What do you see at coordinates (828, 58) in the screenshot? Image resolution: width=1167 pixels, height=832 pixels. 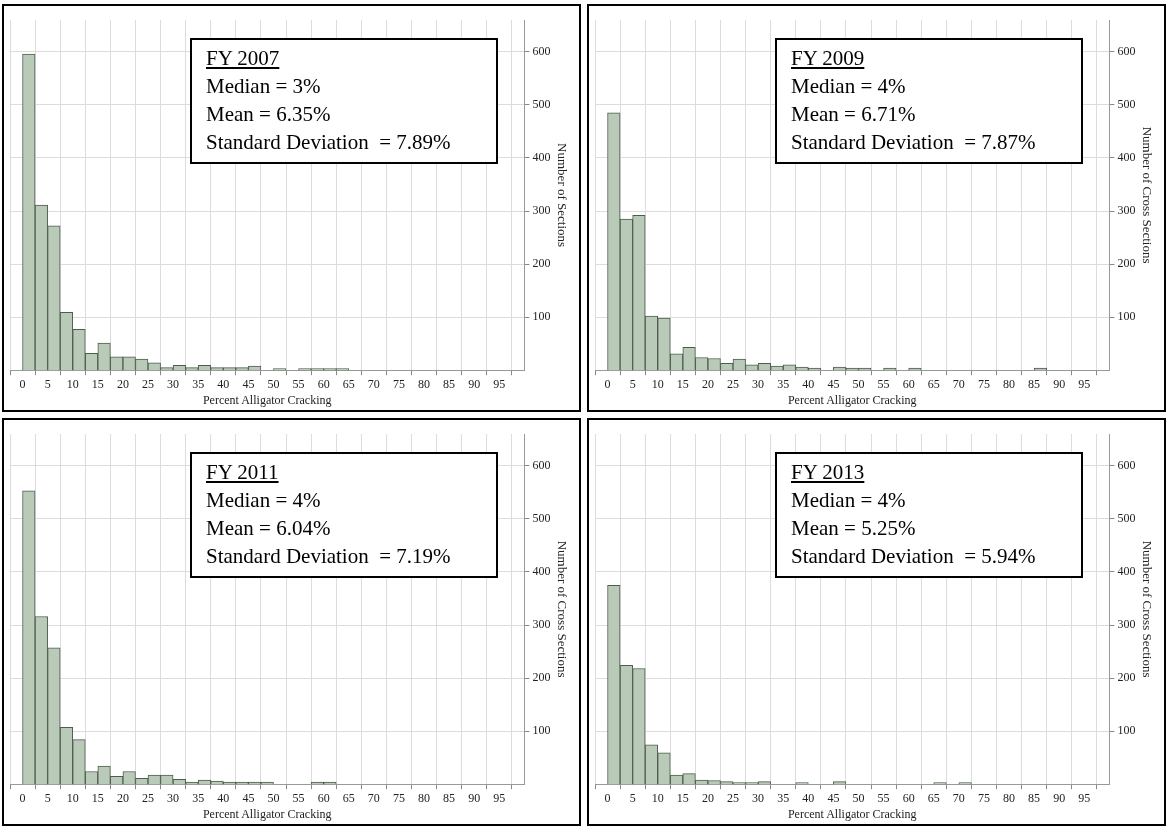 I see `text: FY 2009` at bounding box center [828, 58].